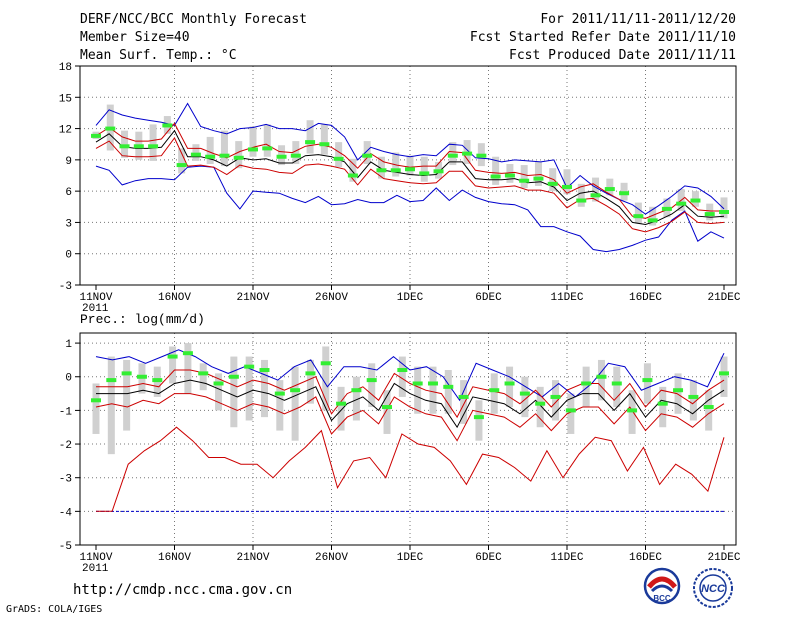 The height and width of the screenshot is (618, 800). I want to click on prec-x-year-label: 2011, so click(95, 569).